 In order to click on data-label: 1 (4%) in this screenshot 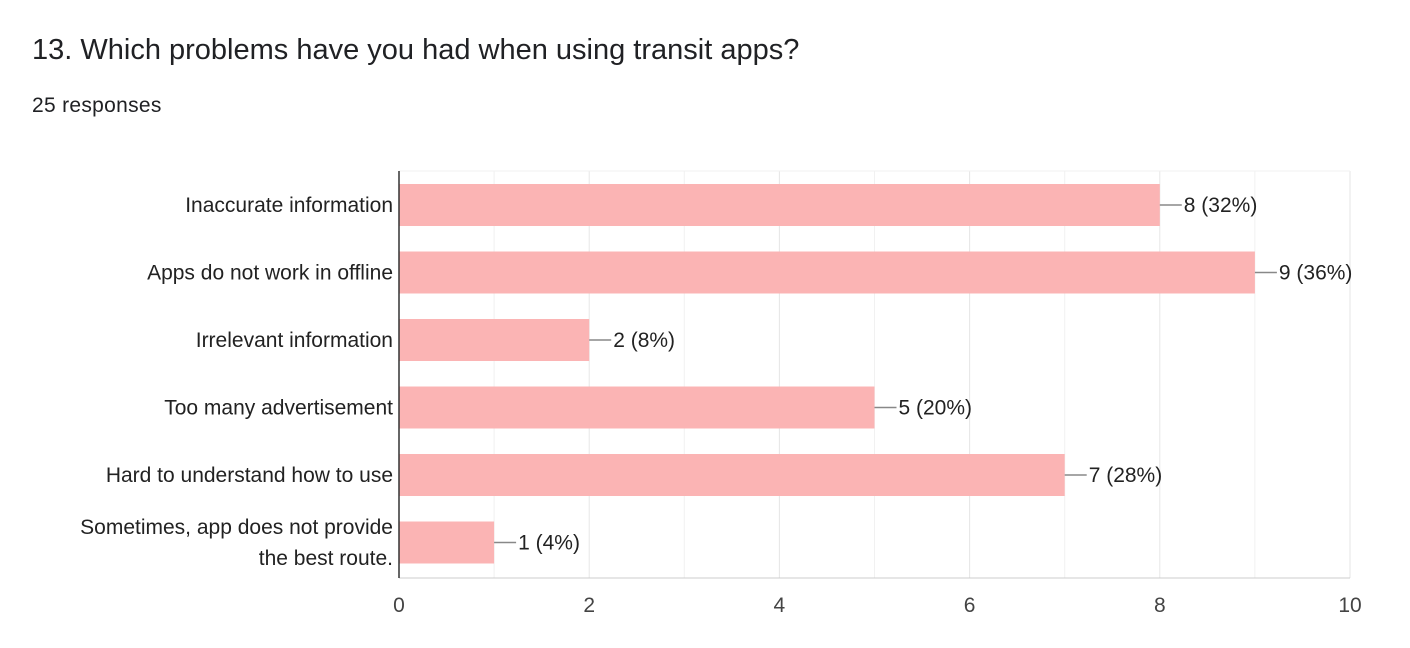, I will do `click(549, 543)`.